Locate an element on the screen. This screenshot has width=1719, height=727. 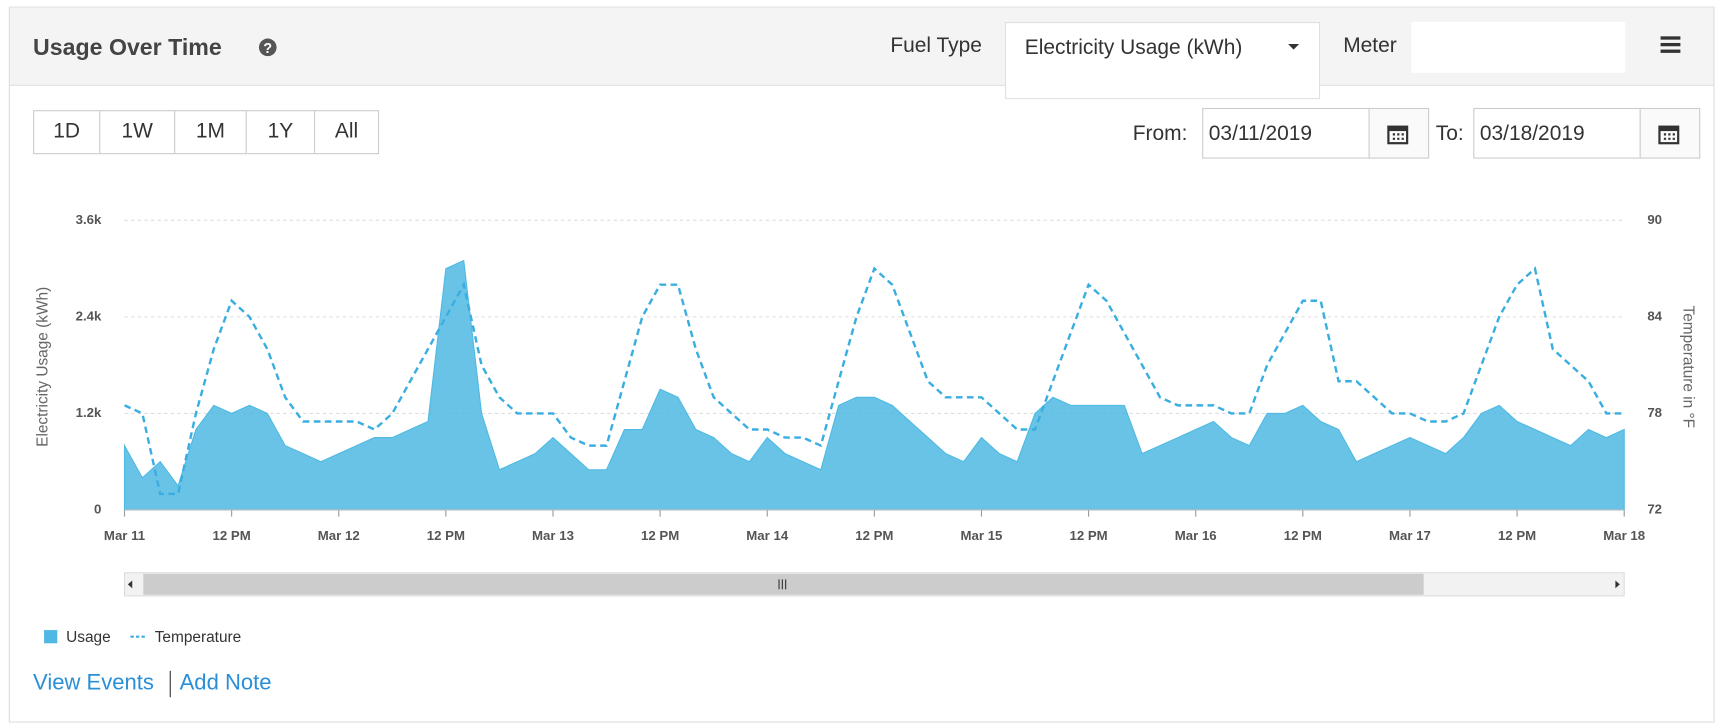
legend-swatch is located at coordinates (51, 637).